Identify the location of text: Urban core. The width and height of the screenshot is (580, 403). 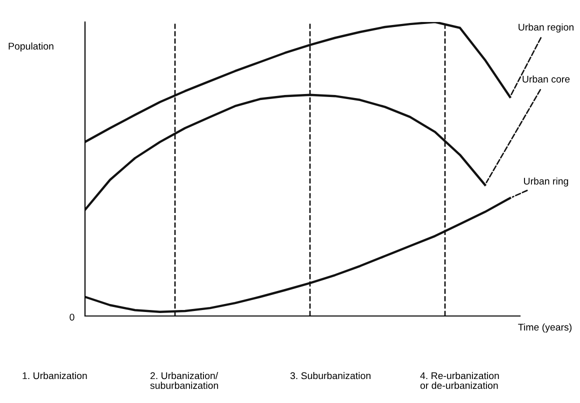
(546, 79).